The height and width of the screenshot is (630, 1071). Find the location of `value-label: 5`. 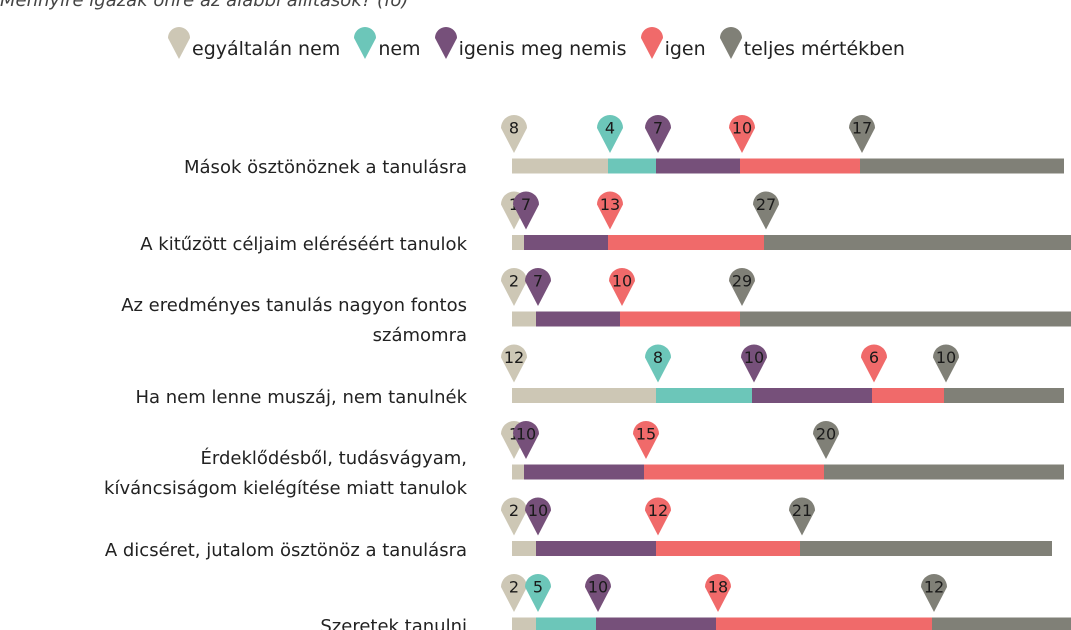

value-label: 5 is located at coordinates (538, 587).